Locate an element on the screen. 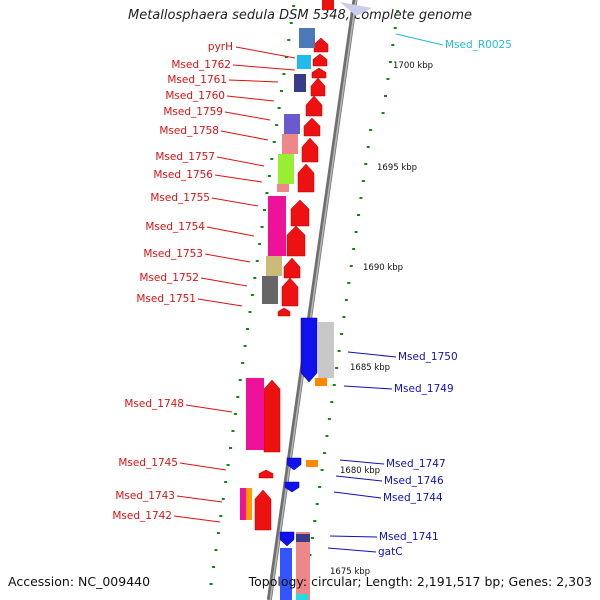 This screenshot has width=600, height=600. gene-label-reverse: Msed_1746 is located at coordinates (414, 481).